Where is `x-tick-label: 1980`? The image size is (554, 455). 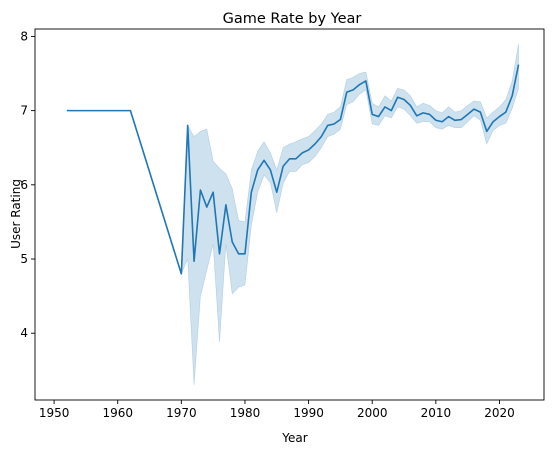 x-tick-label: 1980 is located at coordinates (245, 413).